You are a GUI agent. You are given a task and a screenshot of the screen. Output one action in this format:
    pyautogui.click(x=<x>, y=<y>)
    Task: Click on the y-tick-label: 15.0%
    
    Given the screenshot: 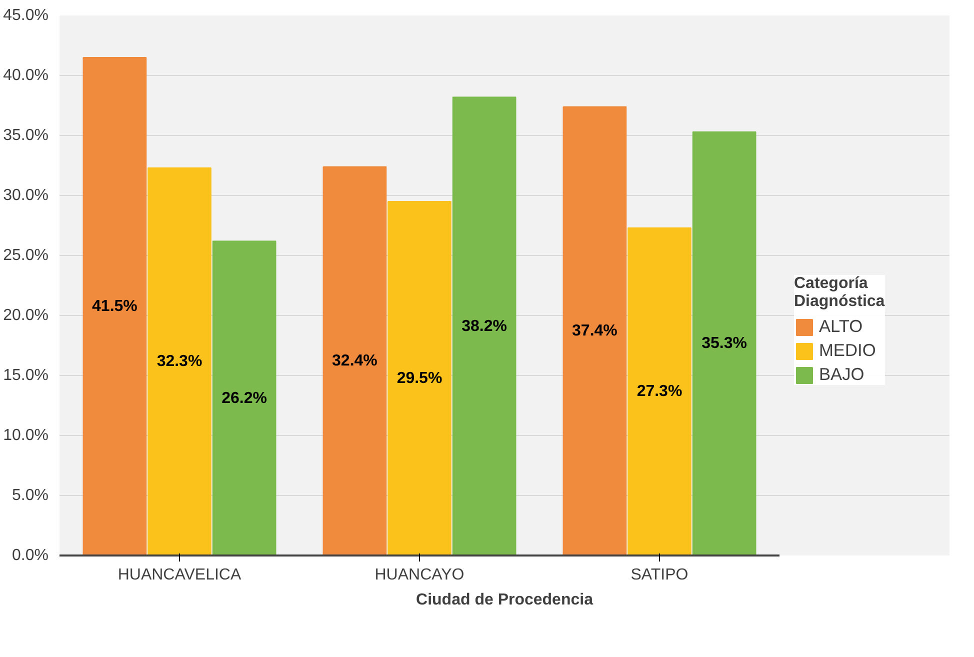 What is the action you would take?
    pyautogui.click(x=26, y=375)
    